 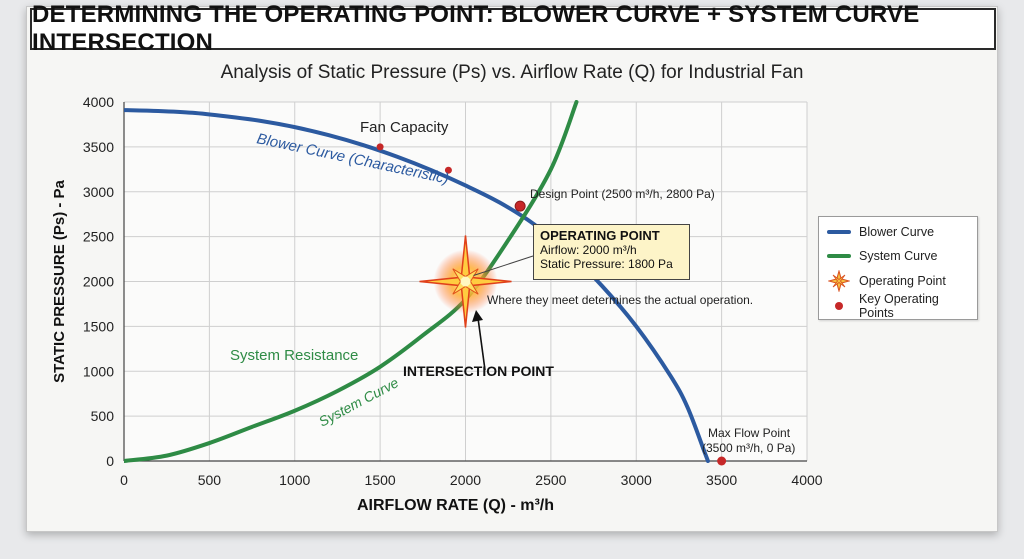 What do you see at coordinates (606, 264) in the screenshot?
I see `callout-pressure: Static Pressure: 1800 Pa` at bounding box center [606, 264].